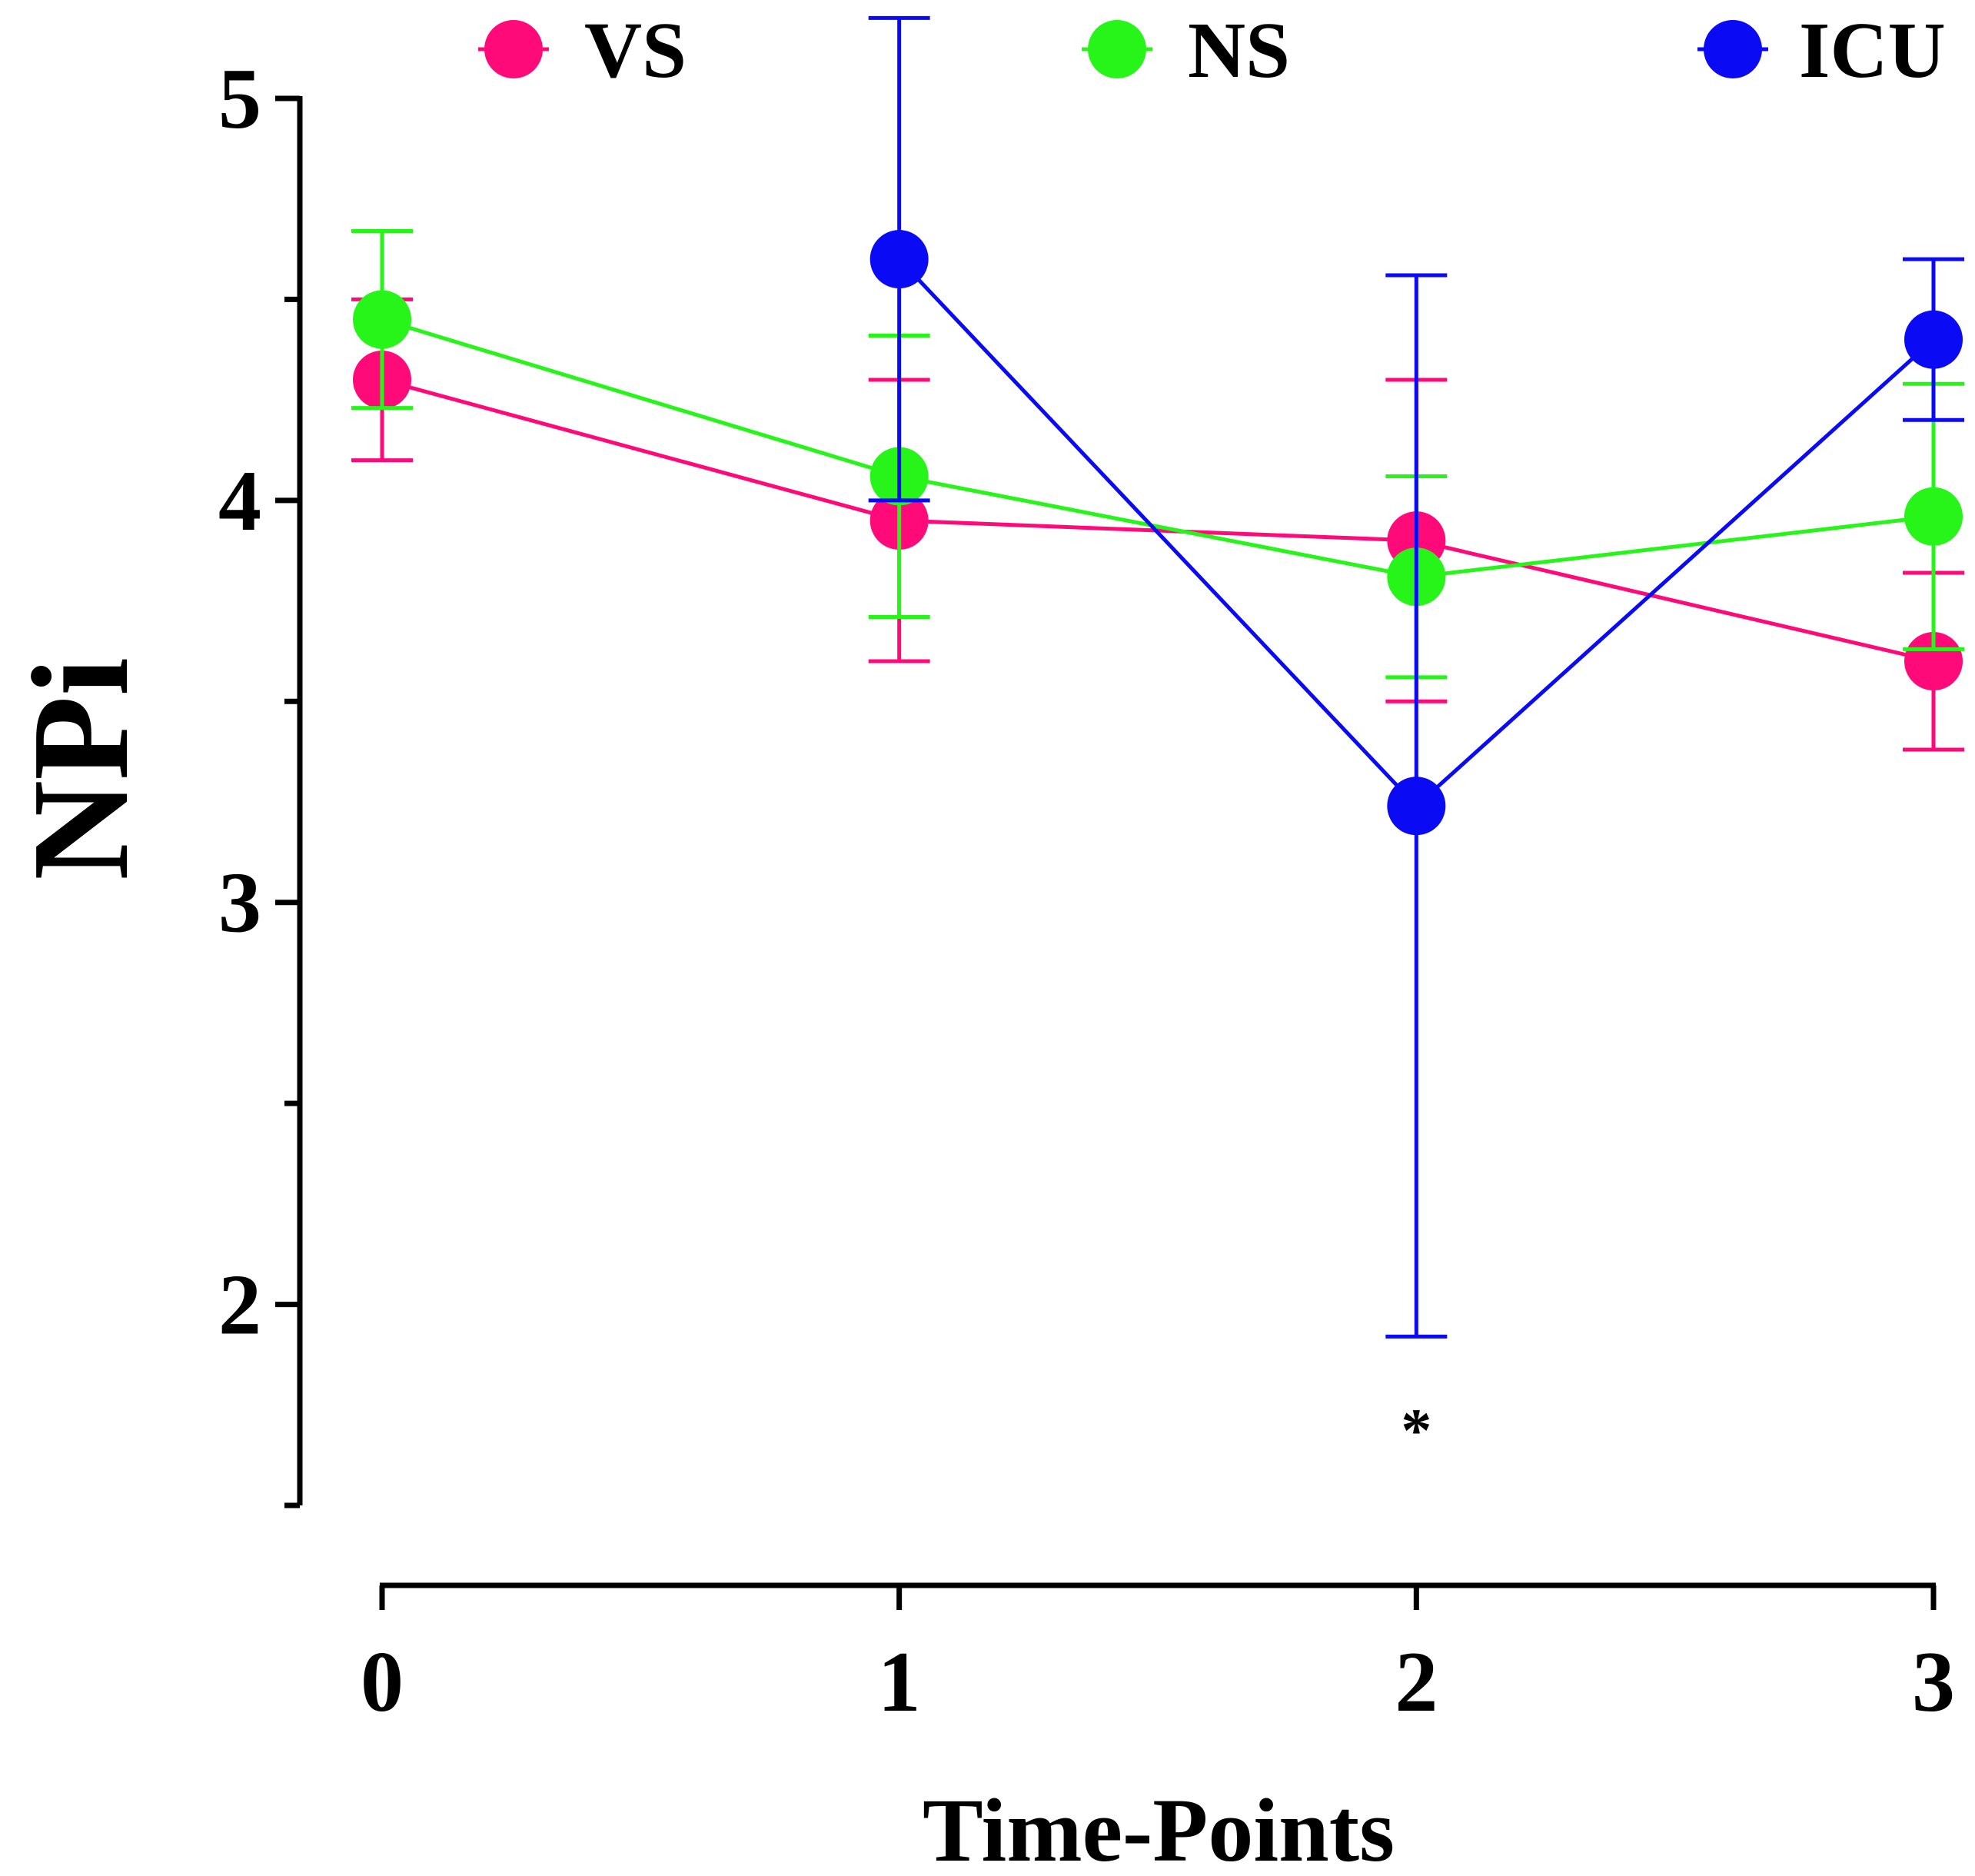 The height and width of the screenshot is (1876, 1975). I want to click on significance-annotation: *, so click(1416, 1431).